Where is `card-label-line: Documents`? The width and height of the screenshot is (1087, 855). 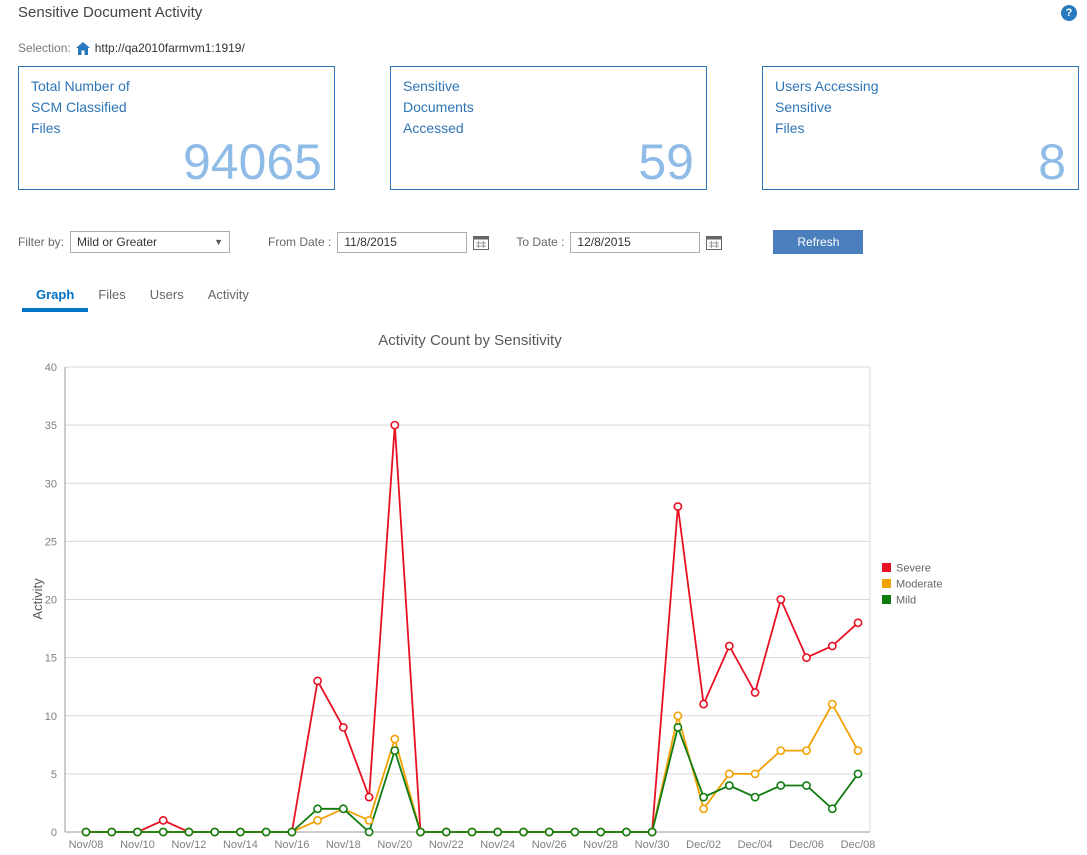 card-label-line: Documents is located at coordinates (438, 107).